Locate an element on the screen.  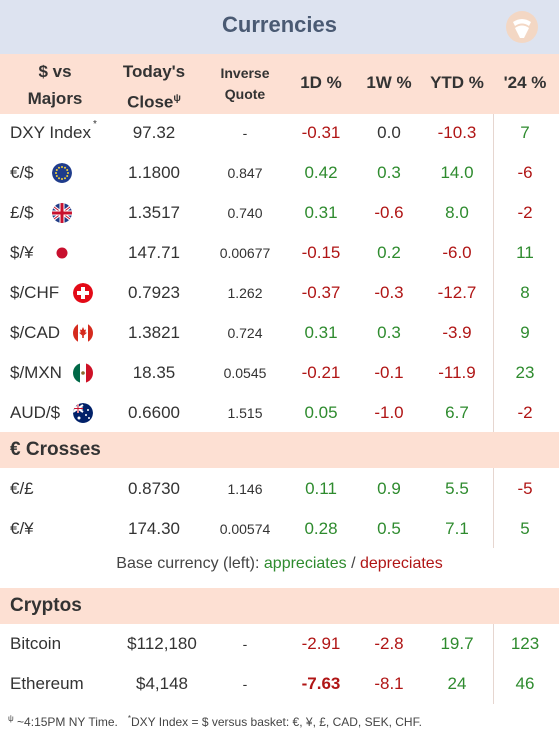
close-value: 0.6600 is located at coordinates (154, 412).